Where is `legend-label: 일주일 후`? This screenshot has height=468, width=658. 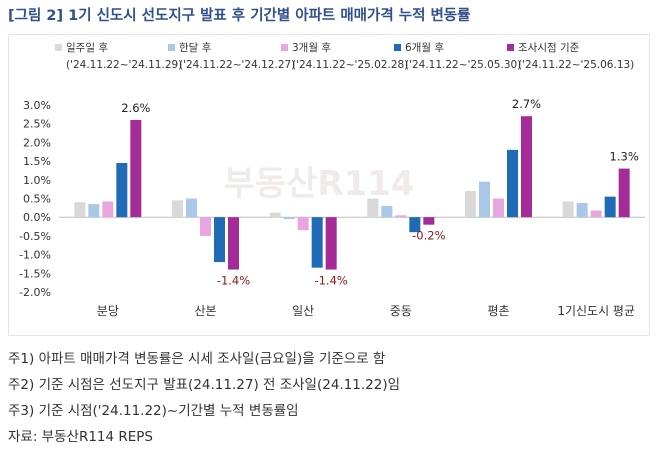 legend-label: 일주일 후 is located at coordinates (87, 47).